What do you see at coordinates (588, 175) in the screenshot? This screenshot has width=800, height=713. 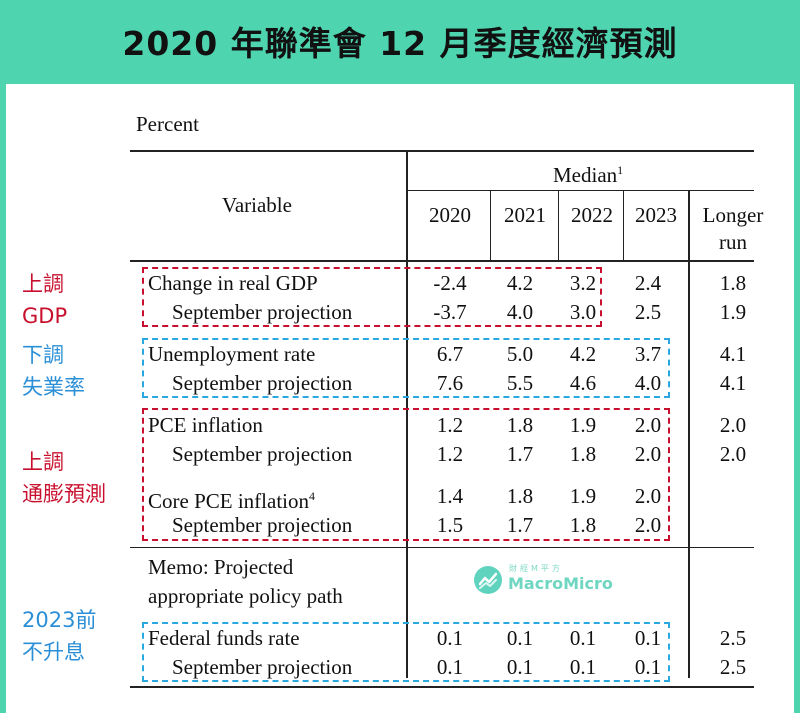 I see `median-label: Median1` at bounding box center [588, 175].